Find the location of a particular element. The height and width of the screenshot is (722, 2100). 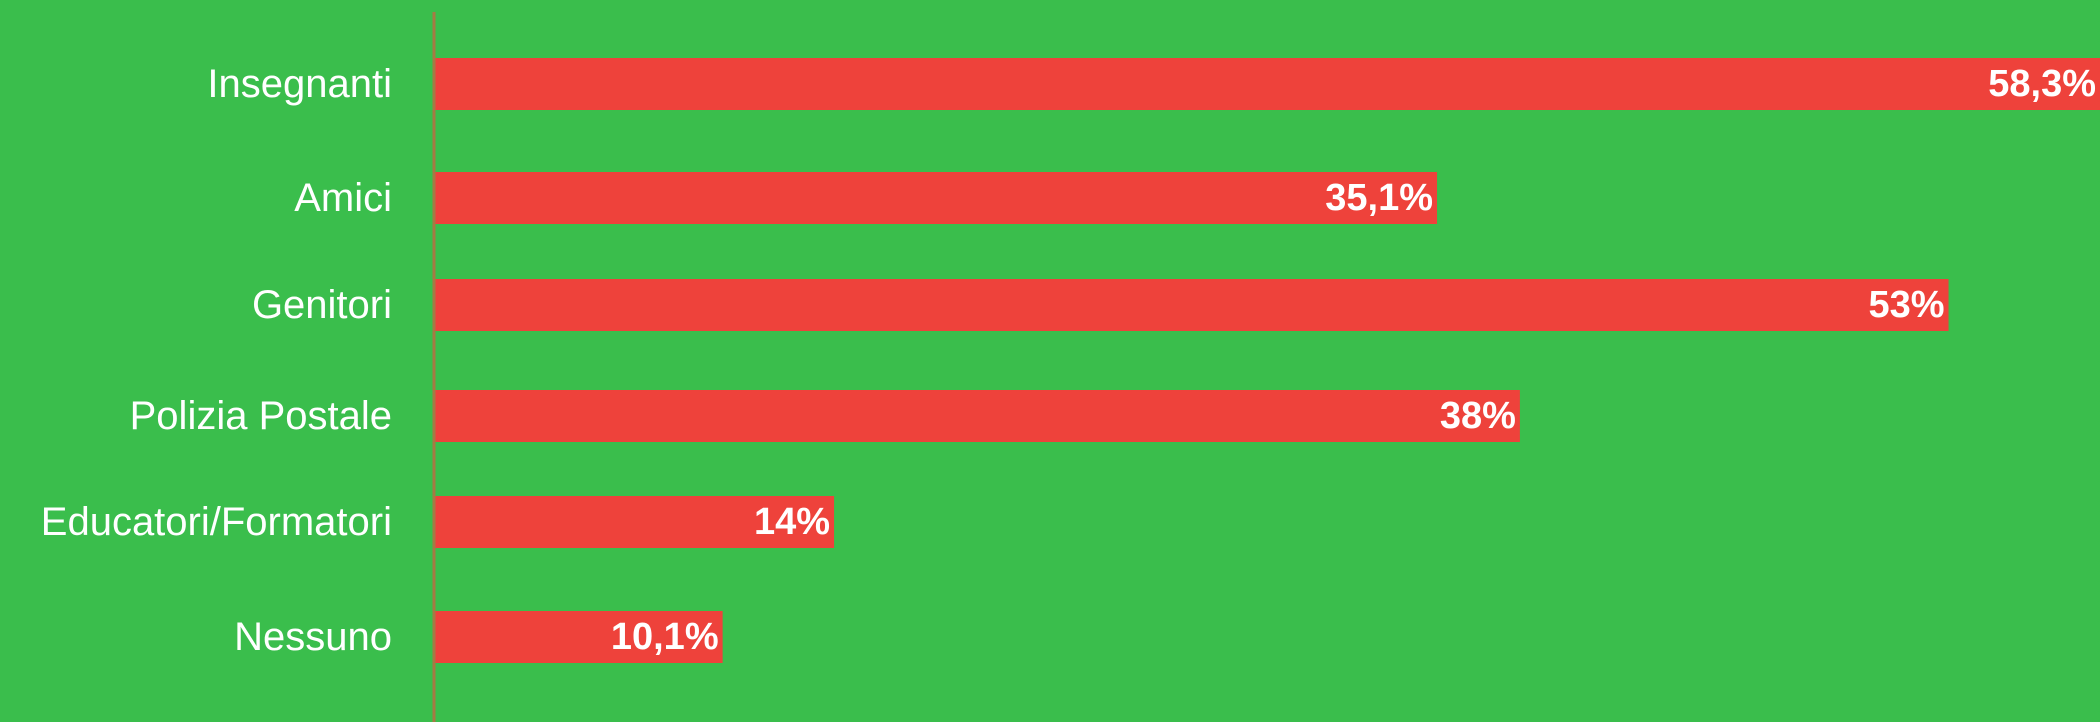

category-label: Genitori is located at coordinates (322, 305).